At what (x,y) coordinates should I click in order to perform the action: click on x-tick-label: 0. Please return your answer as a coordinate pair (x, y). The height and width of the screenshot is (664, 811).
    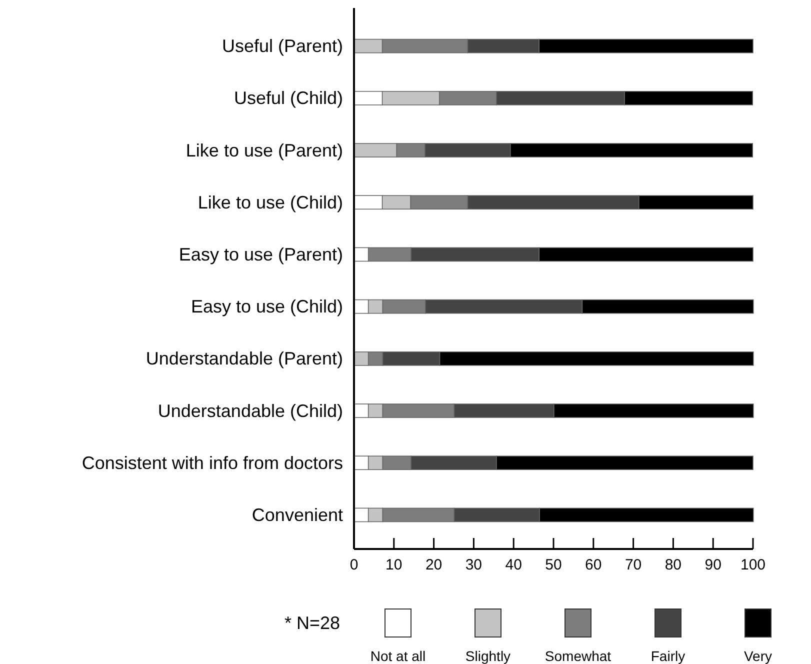
    Looking at the image, I should click on (354, 565).